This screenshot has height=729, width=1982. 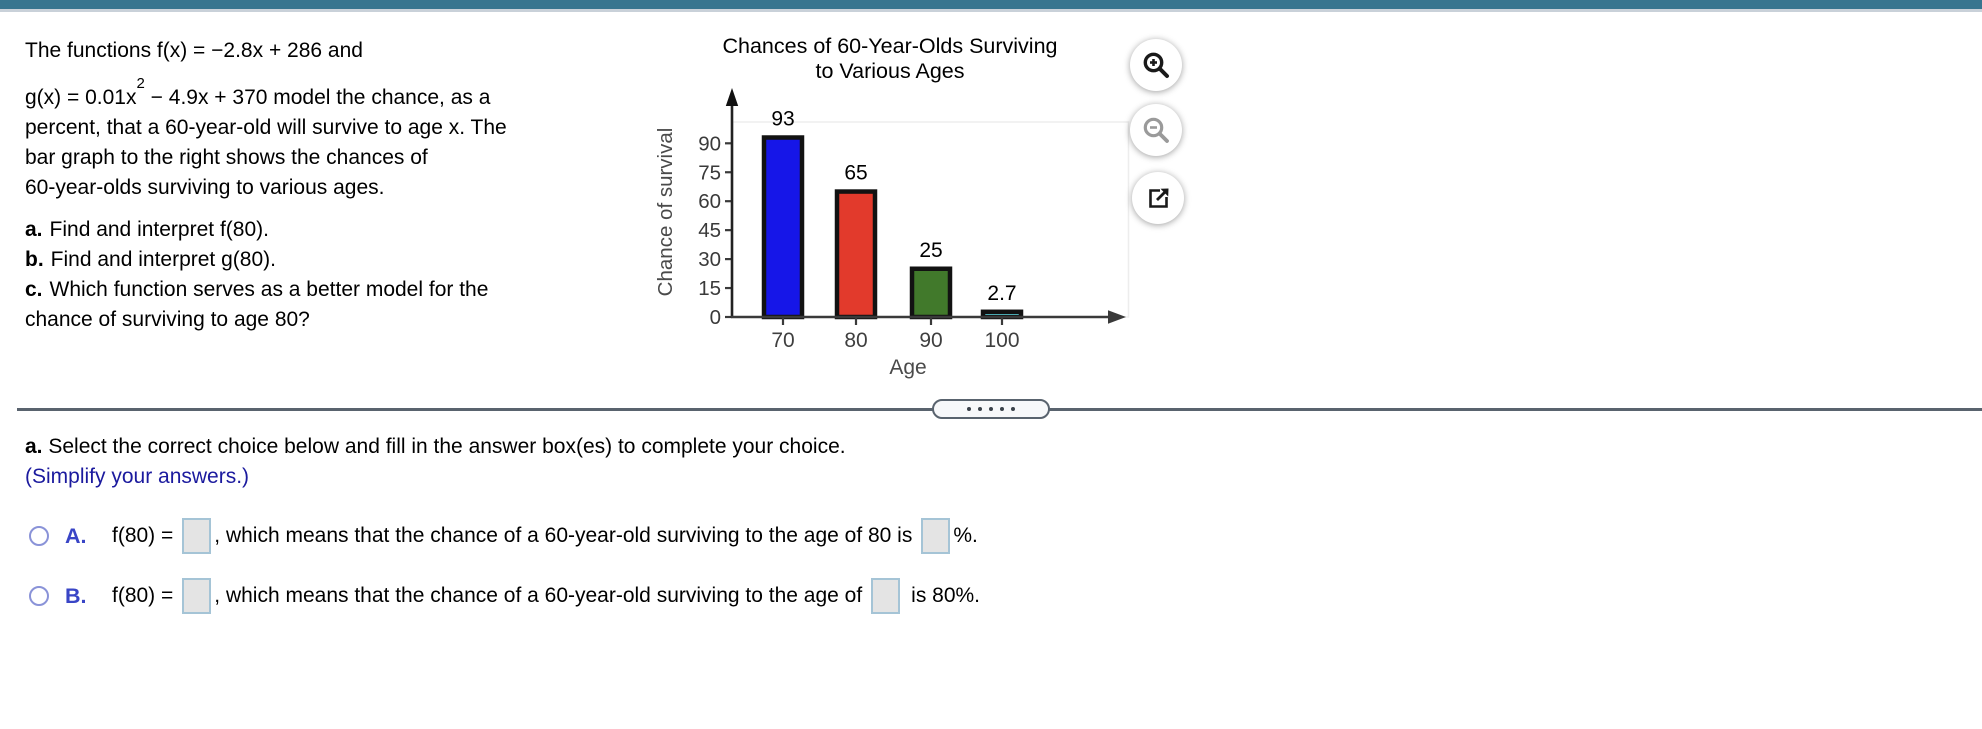 What do you see at coordinates (81, 97) in the screenshot?
I see `formula-base: g(x) = 0.01x` at bounding box center [81, 97].